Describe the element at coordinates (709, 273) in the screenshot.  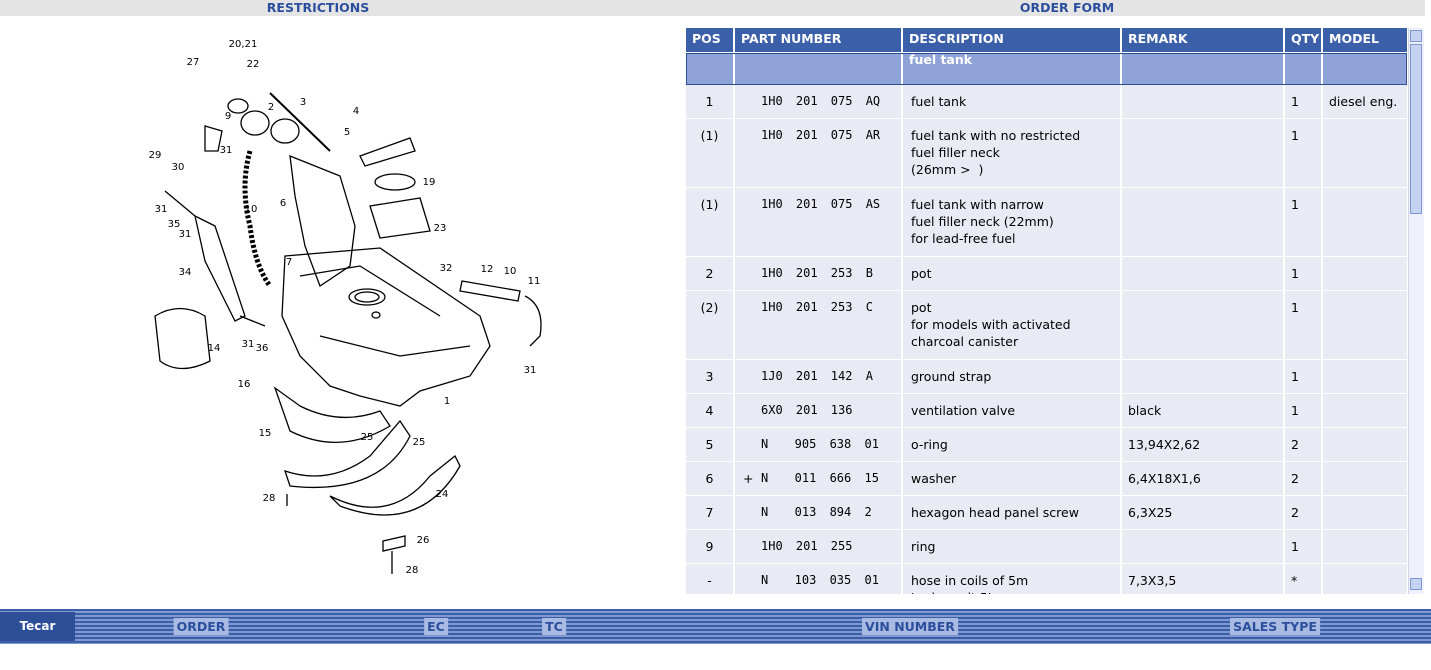
I see `pos: 2` at that location.